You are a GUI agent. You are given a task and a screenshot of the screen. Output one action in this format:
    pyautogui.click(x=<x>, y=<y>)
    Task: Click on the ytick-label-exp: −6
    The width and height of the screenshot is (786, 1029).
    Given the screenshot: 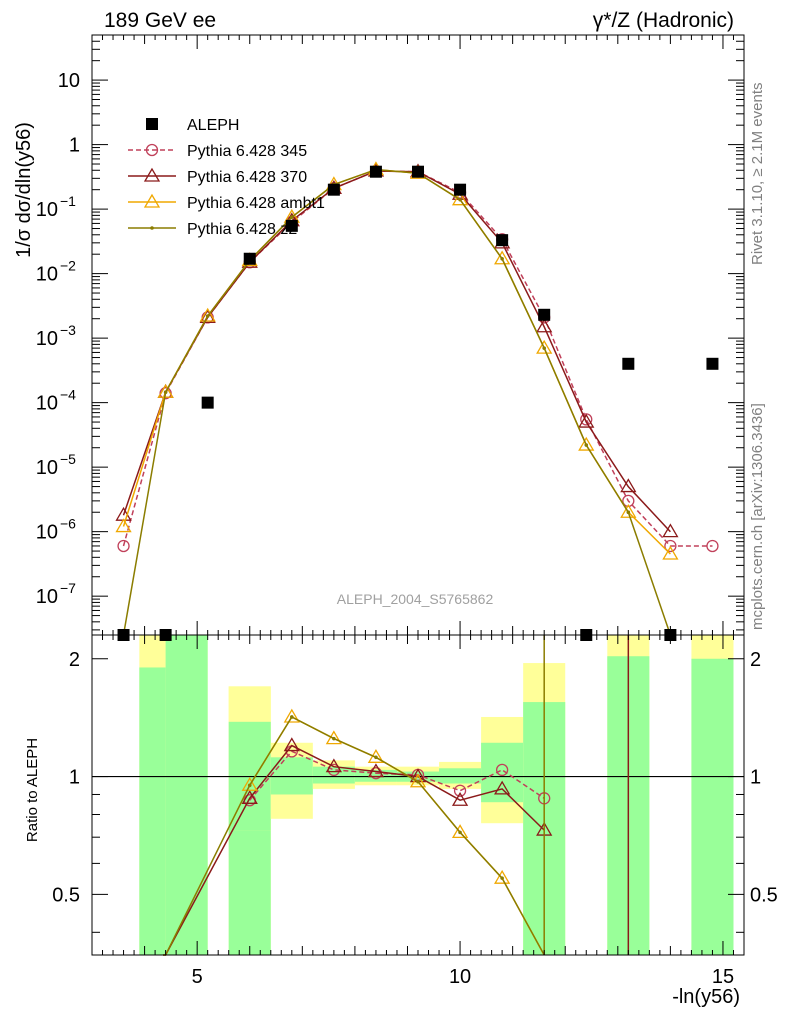 What is the action you would take?
    pyautogui.click(x=68, y=524)
    